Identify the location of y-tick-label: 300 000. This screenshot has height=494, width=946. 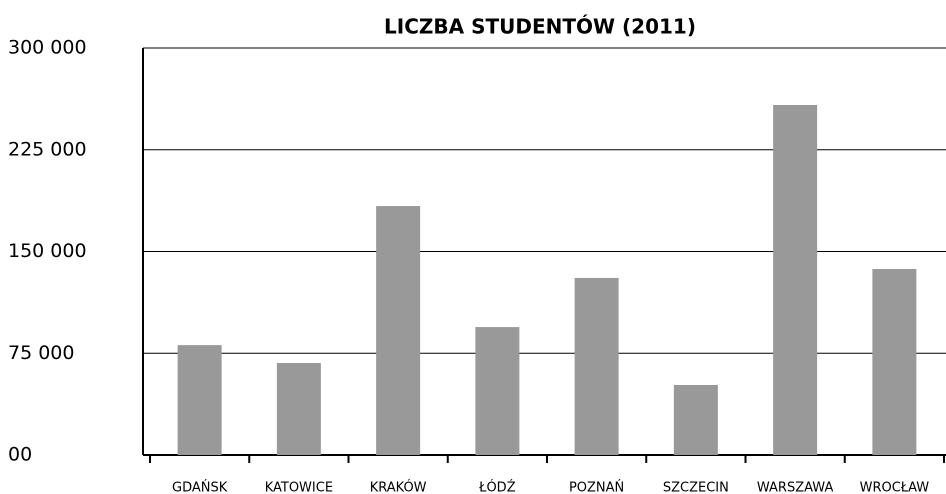
(47, 48).